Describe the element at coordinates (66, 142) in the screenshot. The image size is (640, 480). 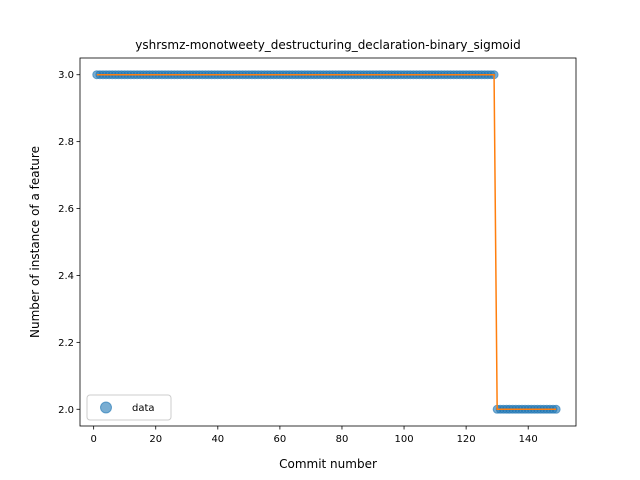
I see `y-tick-label: 2.8` at that location.